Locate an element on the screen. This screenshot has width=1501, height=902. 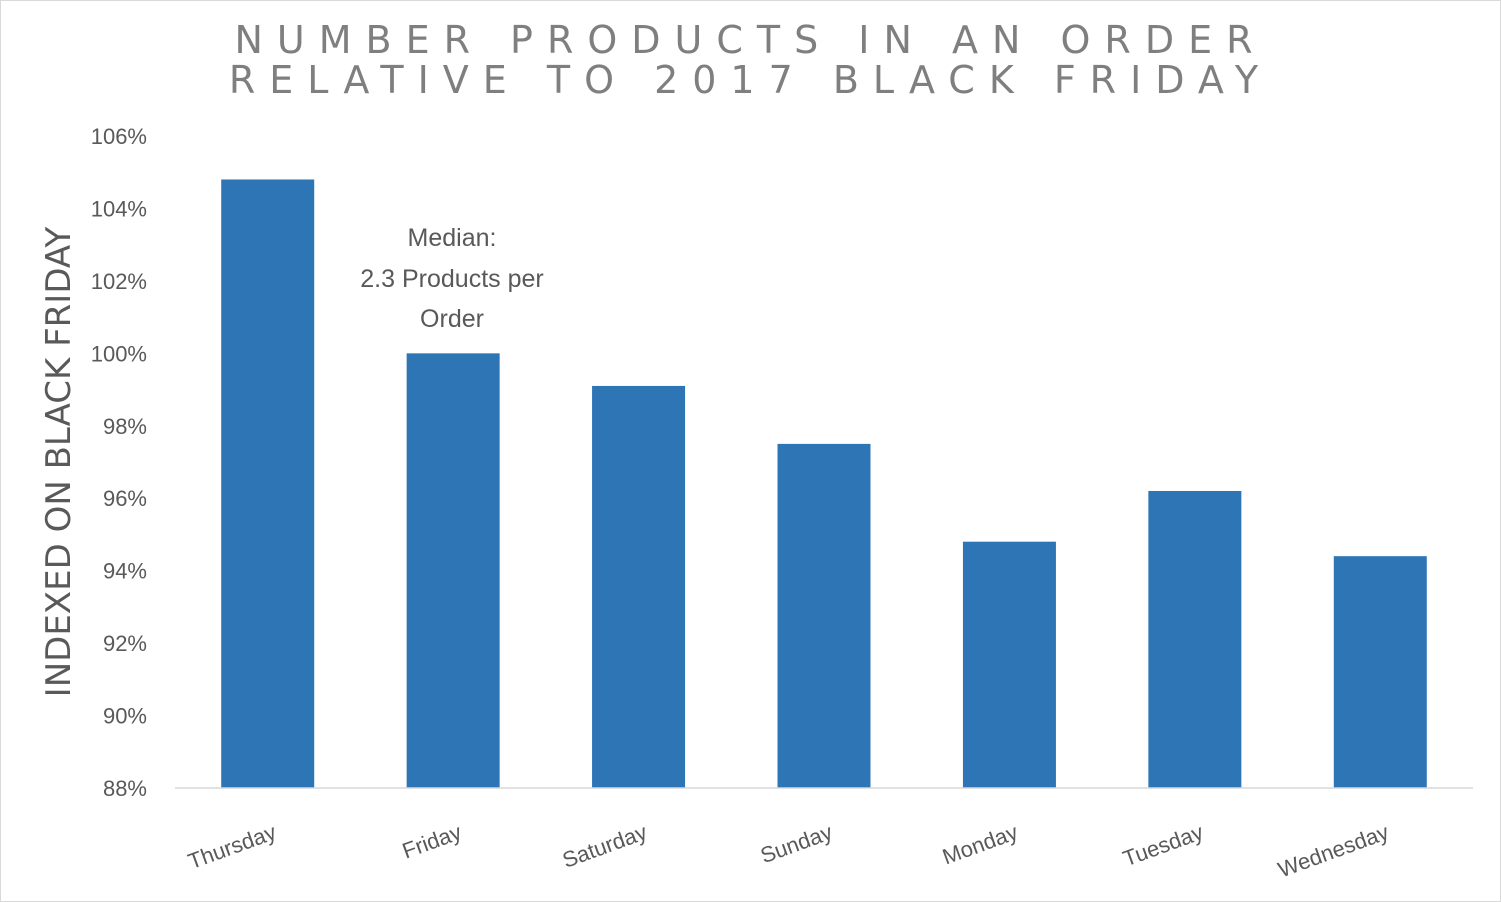
chart-title-line-1: NUMBER PRODUCTS IN AN ORDER is located at coordinates (750, 40).